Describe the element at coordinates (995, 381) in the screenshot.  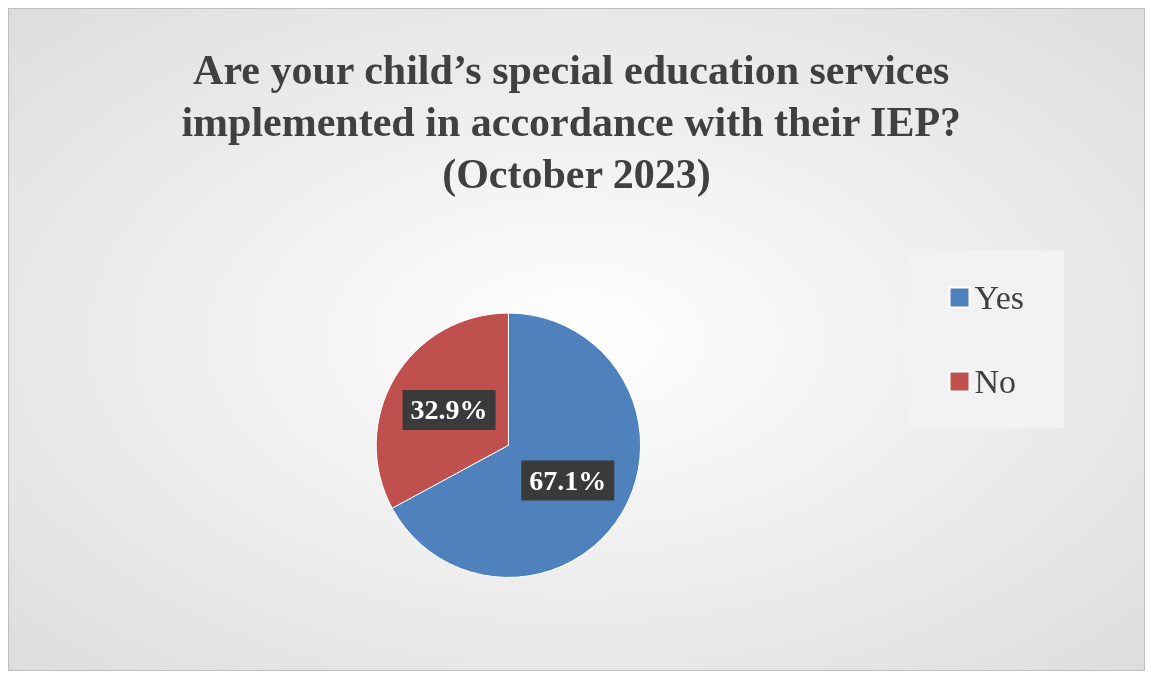
I see `legend-label: No` at that location.